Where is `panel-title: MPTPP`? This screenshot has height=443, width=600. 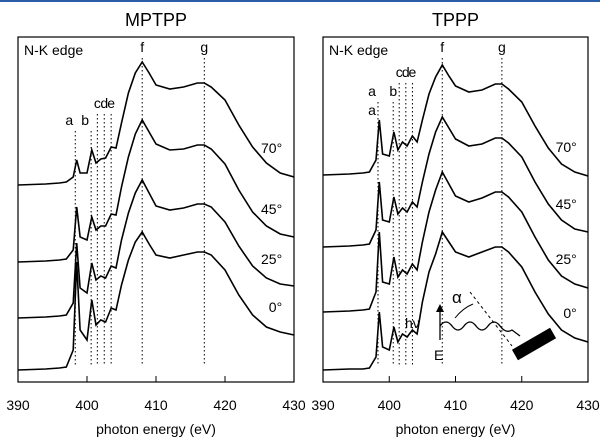
panel-title: MPTPP is located at coordinates (156, 20).